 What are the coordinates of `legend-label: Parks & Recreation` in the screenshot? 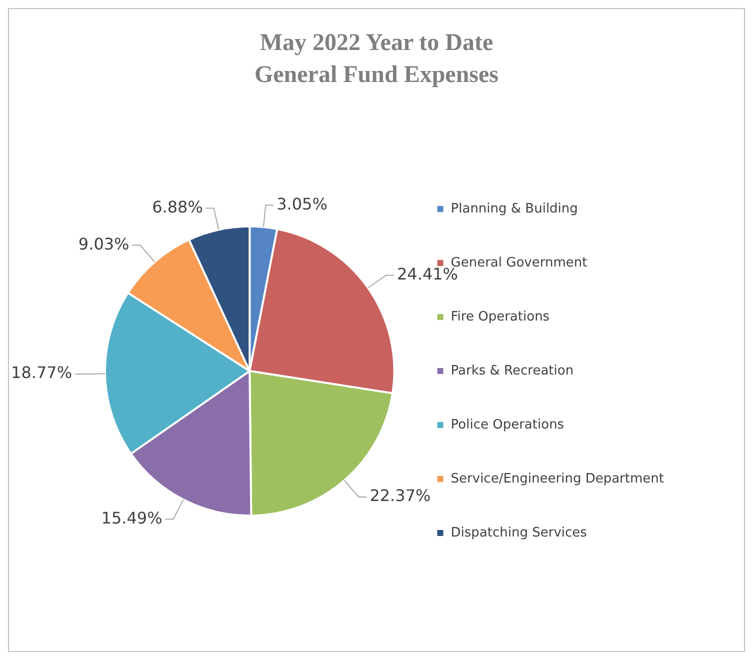 It's located at (512, 370).